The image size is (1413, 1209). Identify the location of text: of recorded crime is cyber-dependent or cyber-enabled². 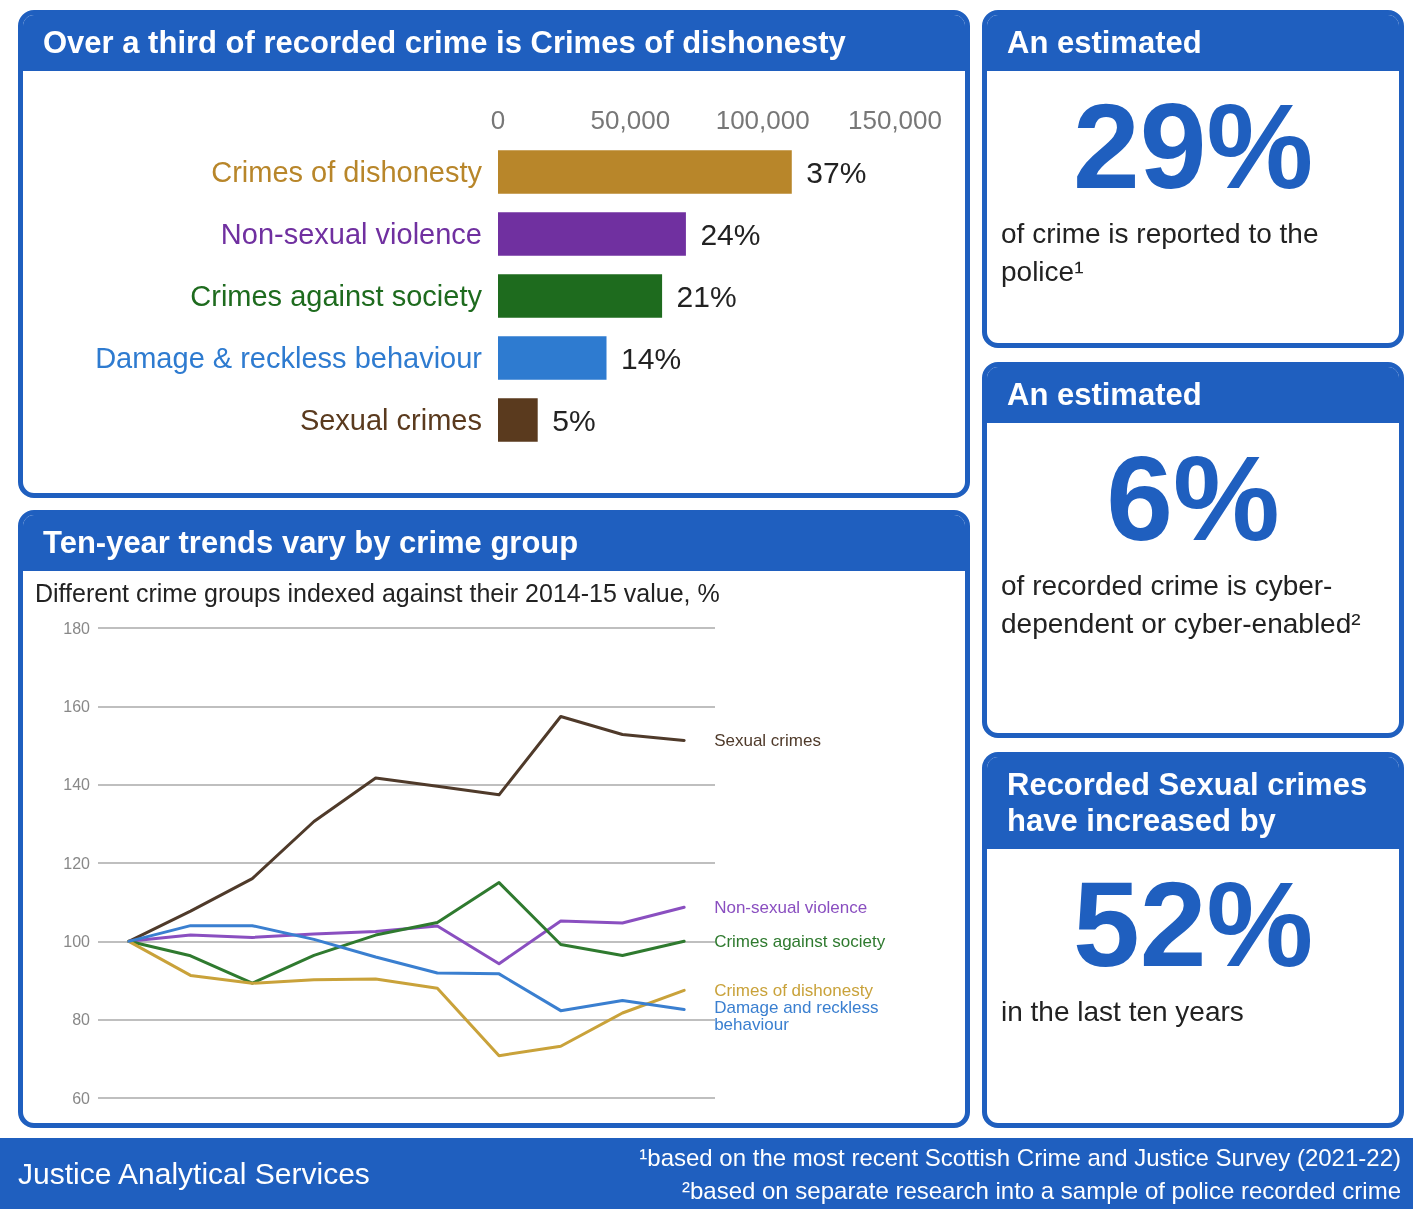
(1181, 604).